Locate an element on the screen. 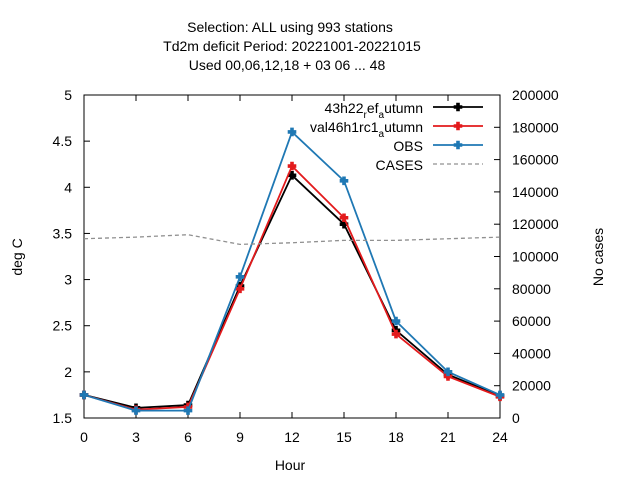 Image resolution: width=640 pixels, height=480 pixels. x-tick-label: 21 is located at coordinates (448, 437).